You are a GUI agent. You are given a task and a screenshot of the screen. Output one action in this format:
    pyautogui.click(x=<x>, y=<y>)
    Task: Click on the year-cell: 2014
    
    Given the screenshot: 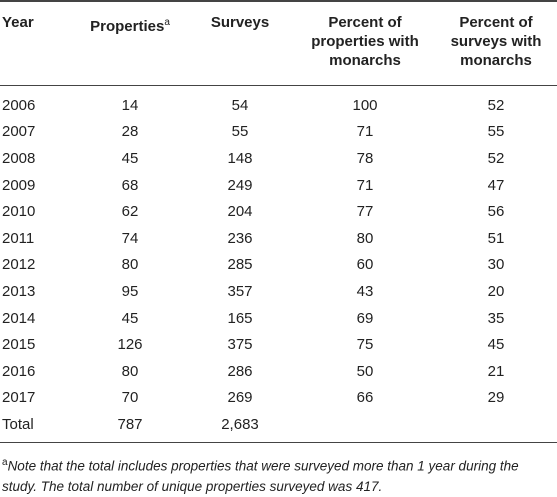 What is the action you would take?
    pyautogui.click(x=19, y=318)
    